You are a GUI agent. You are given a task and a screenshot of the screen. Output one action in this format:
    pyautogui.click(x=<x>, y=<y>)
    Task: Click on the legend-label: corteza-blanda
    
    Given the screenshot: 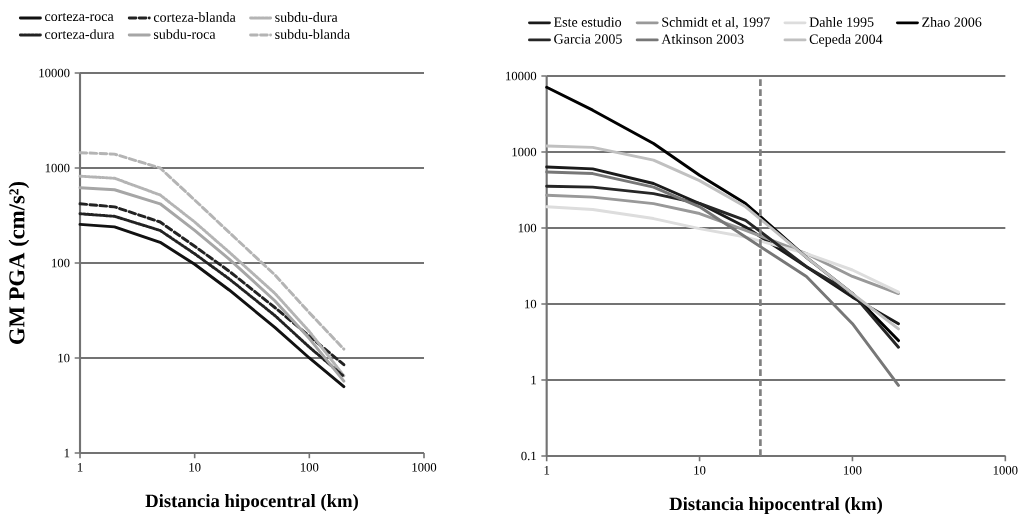 What is the action you would take?
    pyautogui.click(x=194, y=17)
    